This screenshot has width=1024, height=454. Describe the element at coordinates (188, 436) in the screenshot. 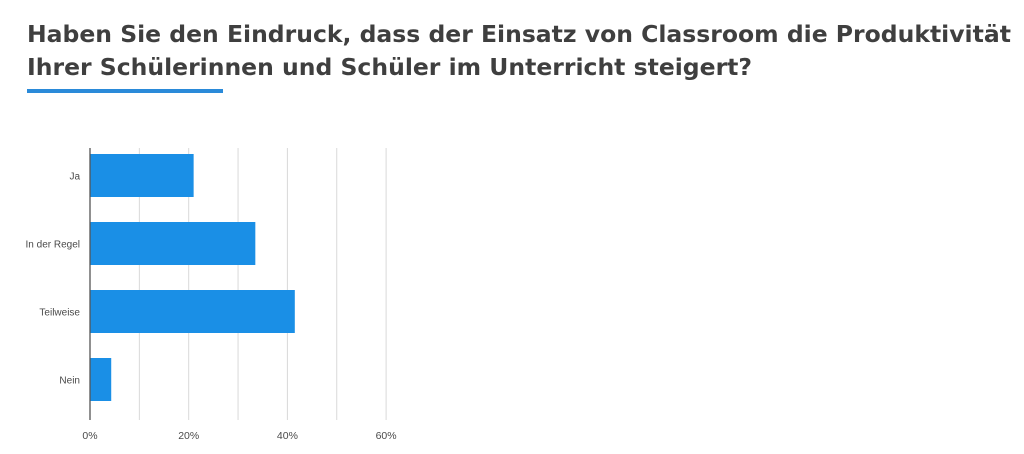

I see `x-tick-label: 20%` at that location.